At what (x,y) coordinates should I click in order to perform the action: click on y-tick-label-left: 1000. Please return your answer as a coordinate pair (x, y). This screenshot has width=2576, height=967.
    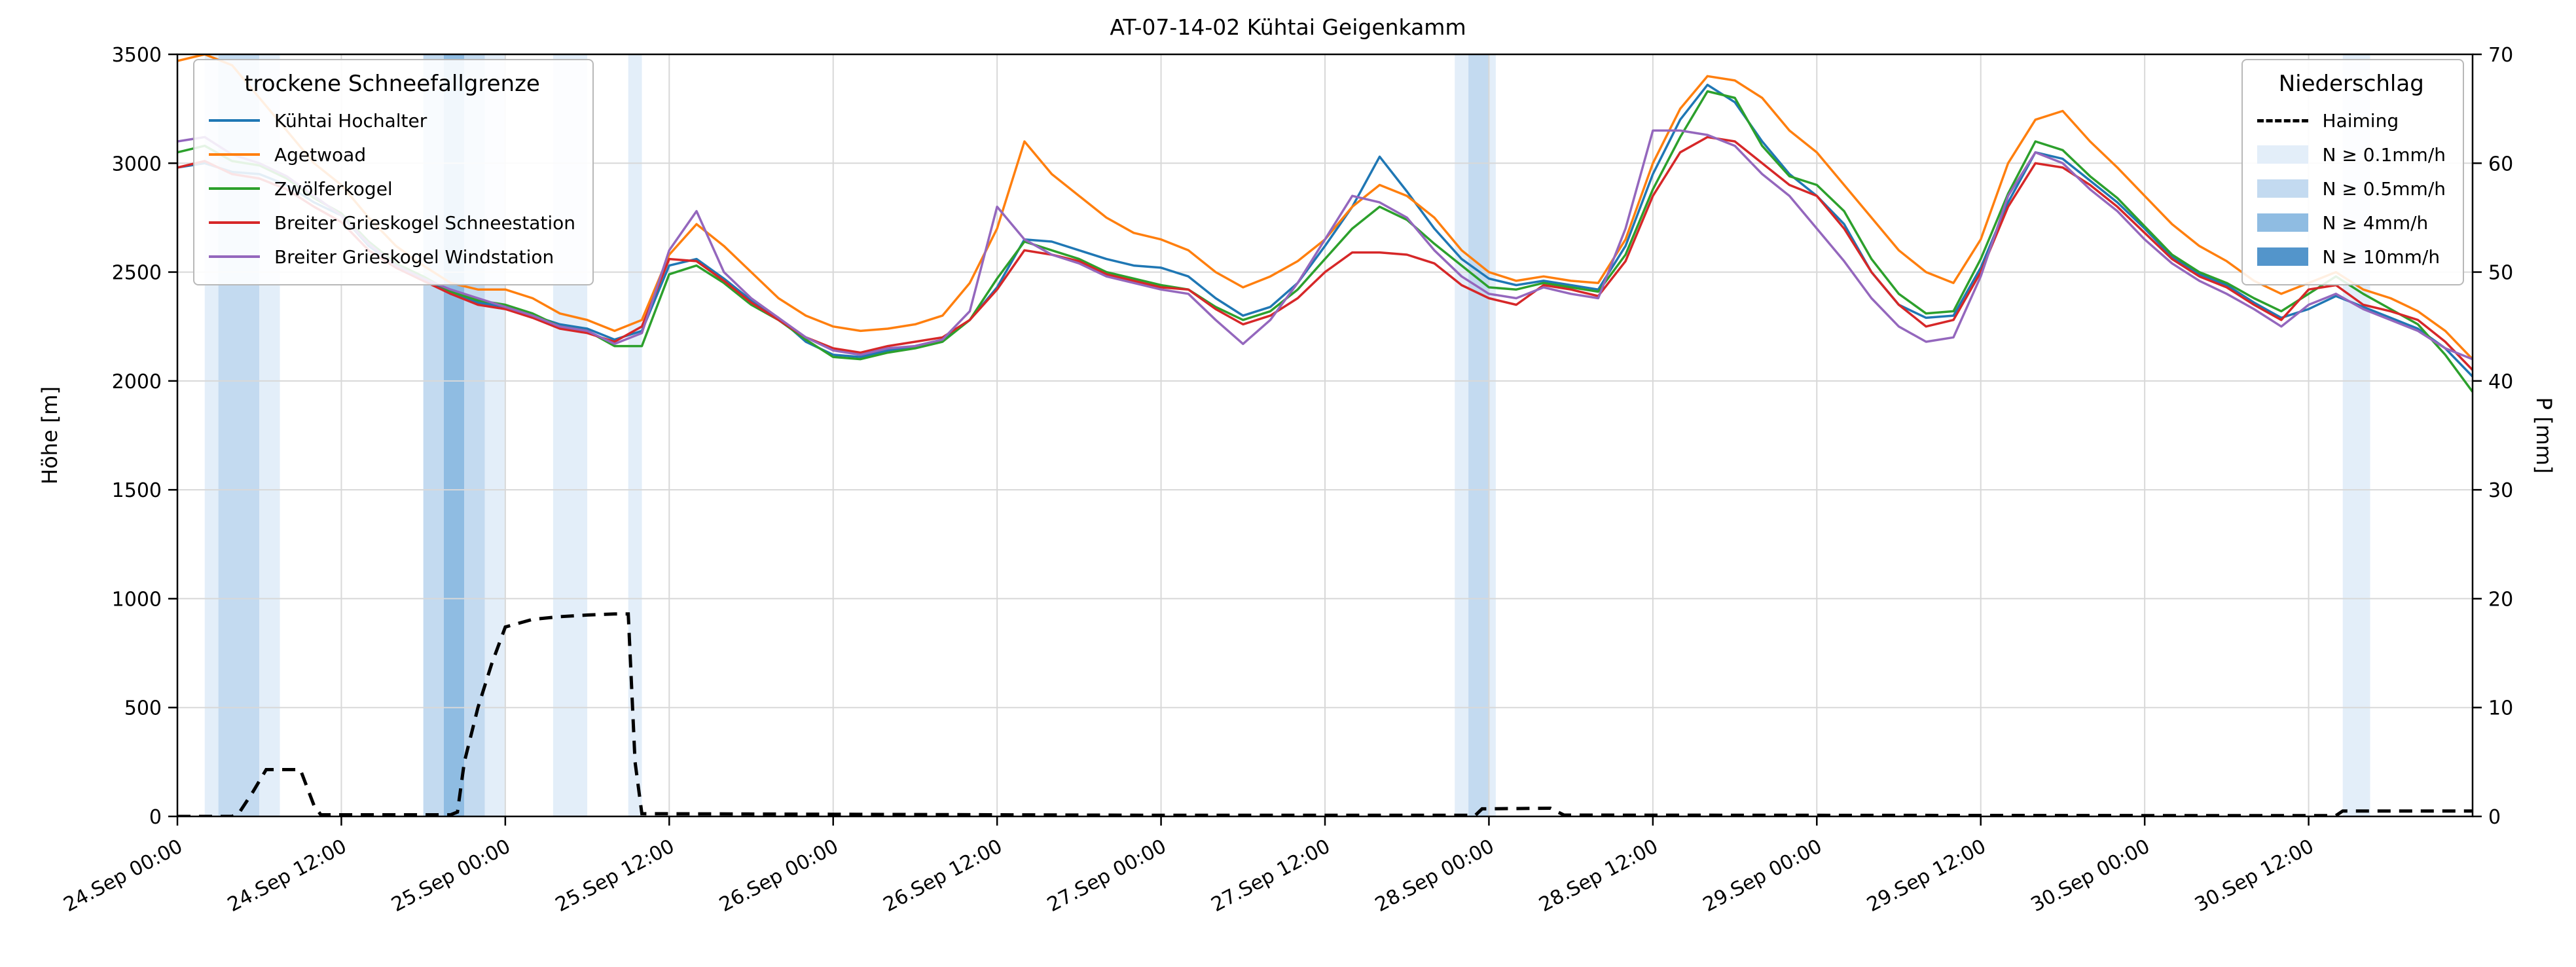
    Looking at the image, I should click on (137, 599).